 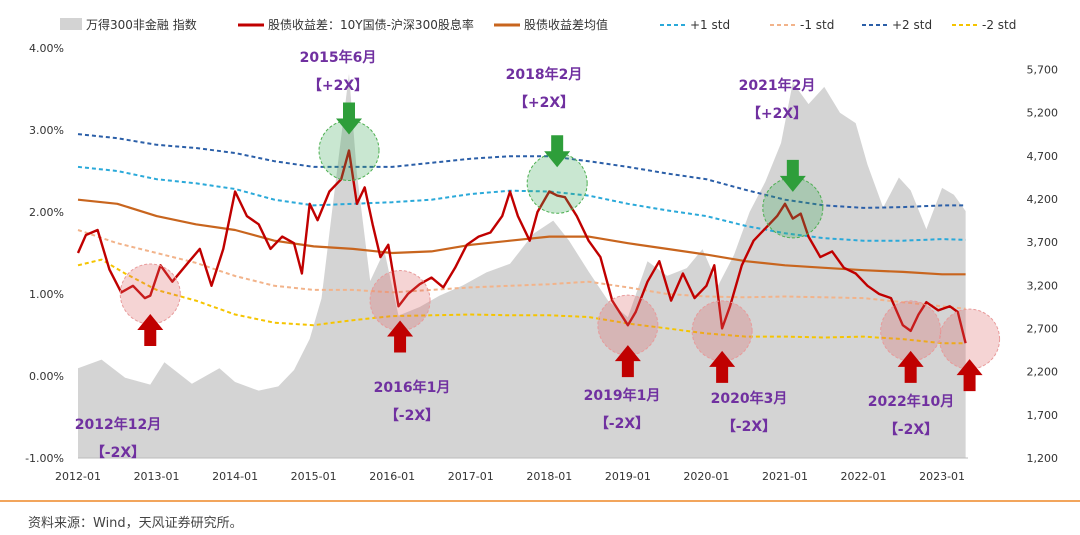 I want to click on x-tick-3: 2015-01, so click(x=314, y=476).